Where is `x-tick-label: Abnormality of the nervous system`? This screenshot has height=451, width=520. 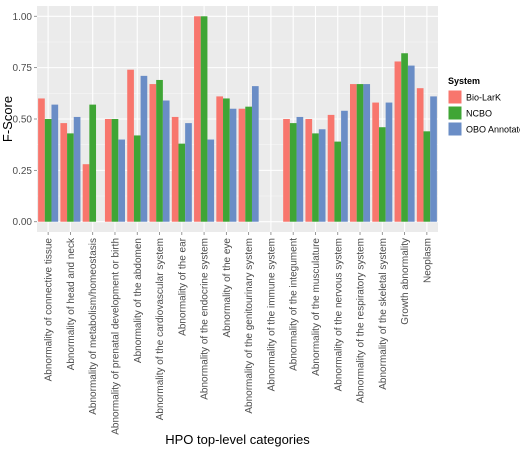
x-tick-label: Abnormality of the nervous system is located at coordinates (338, 314).